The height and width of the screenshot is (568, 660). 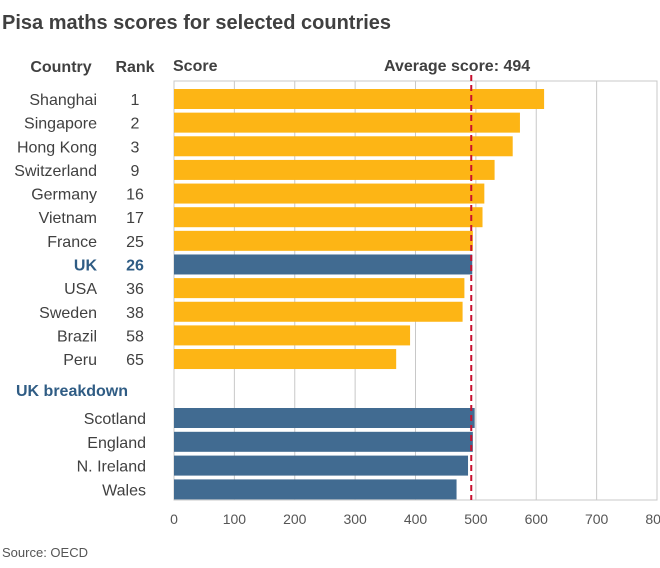 What do you see at coordinates (195, 66) in the screenshot?
I see `score-header: Score` at bounding box center [195, 66].